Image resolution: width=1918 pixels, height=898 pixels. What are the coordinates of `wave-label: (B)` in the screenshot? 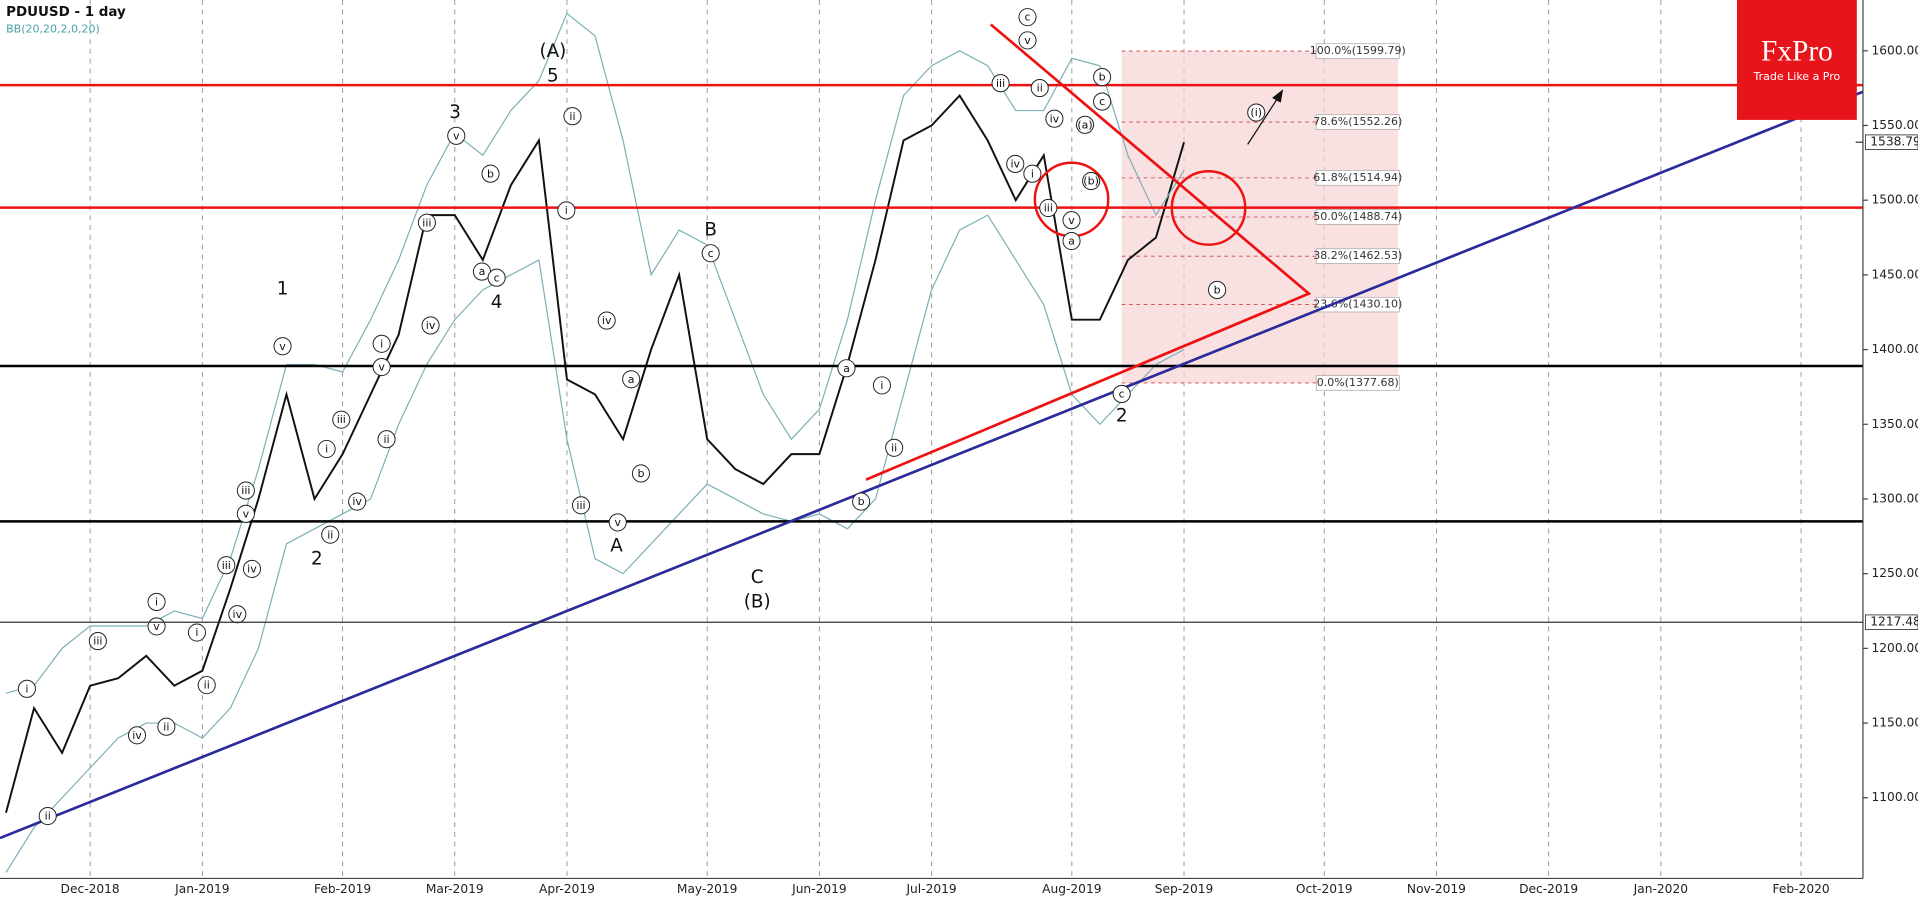 It's located at (757, 602).